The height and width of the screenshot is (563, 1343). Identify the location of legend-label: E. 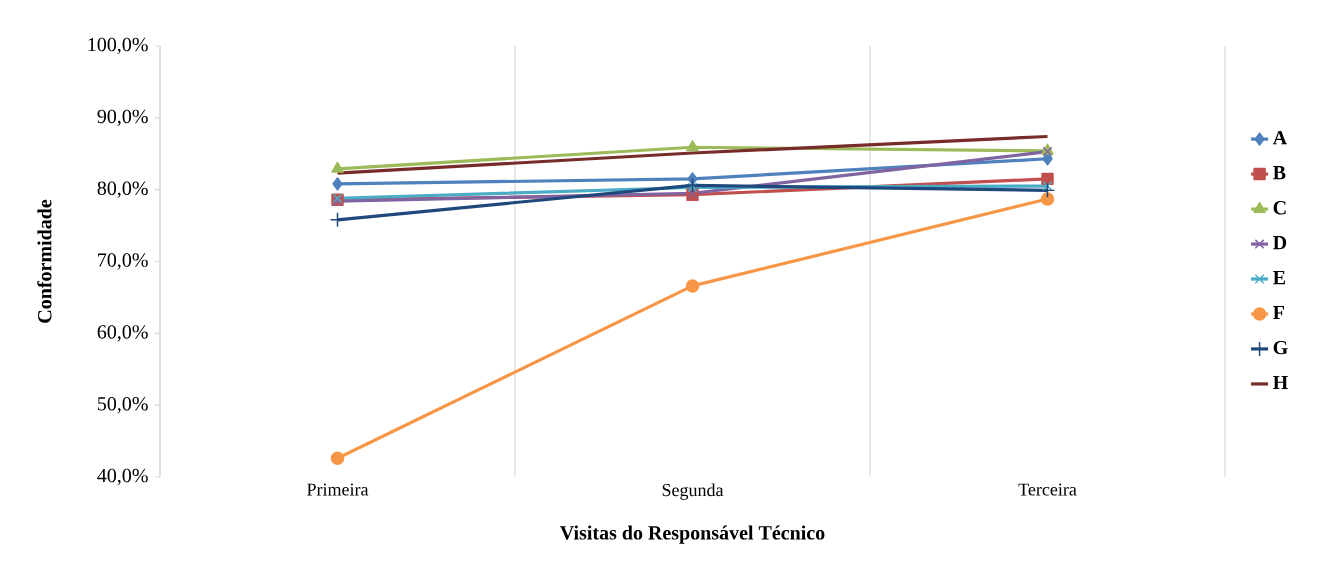
(1279, 278).